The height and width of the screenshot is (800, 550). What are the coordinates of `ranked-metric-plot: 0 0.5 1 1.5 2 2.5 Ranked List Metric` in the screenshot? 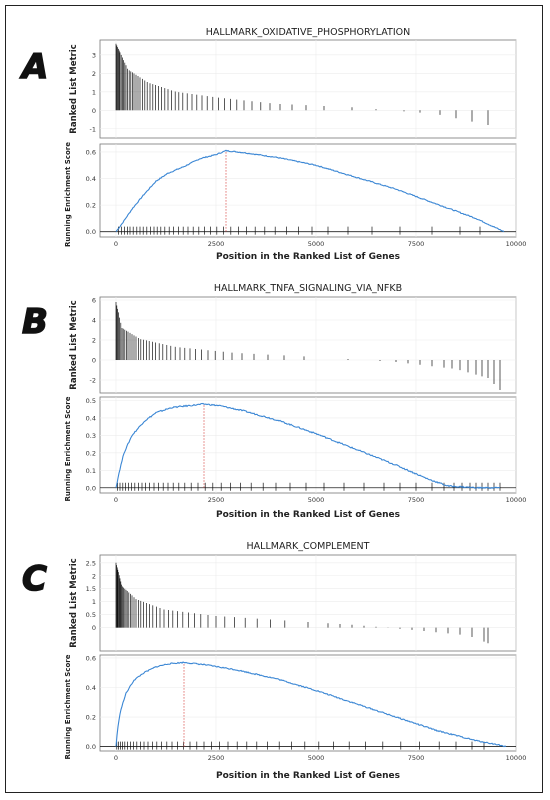 It's located at (293, 603).